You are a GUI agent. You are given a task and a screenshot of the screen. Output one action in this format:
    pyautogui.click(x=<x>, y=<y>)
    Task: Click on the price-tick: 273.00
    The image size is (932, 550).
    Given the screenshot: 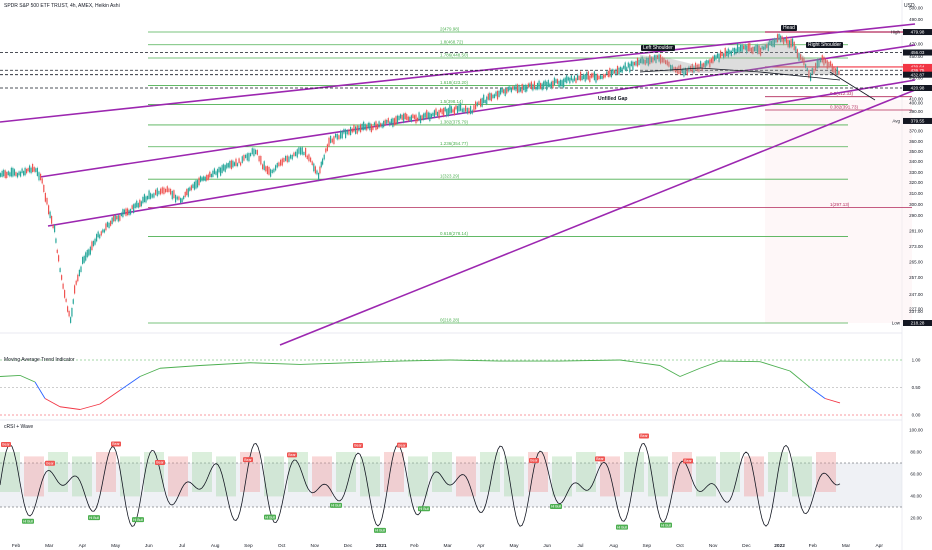 What is the action you would take?
    pyautogui.click(x=916, y=246)
    